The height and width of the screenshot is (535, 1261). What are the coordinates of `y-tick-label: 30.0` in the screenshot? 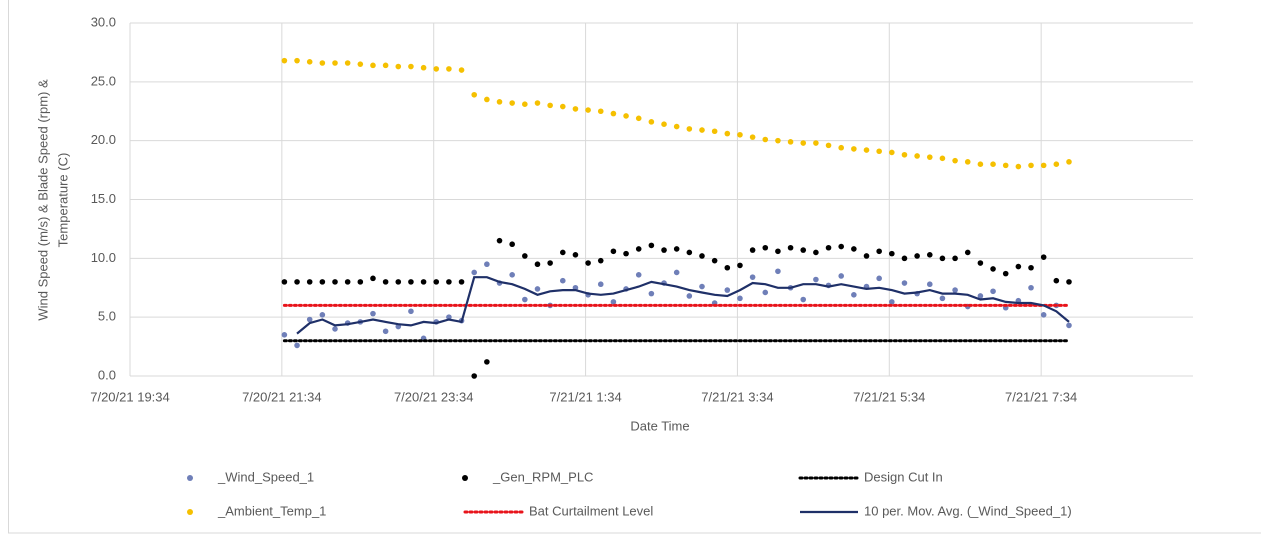 It's located at (103, 21).